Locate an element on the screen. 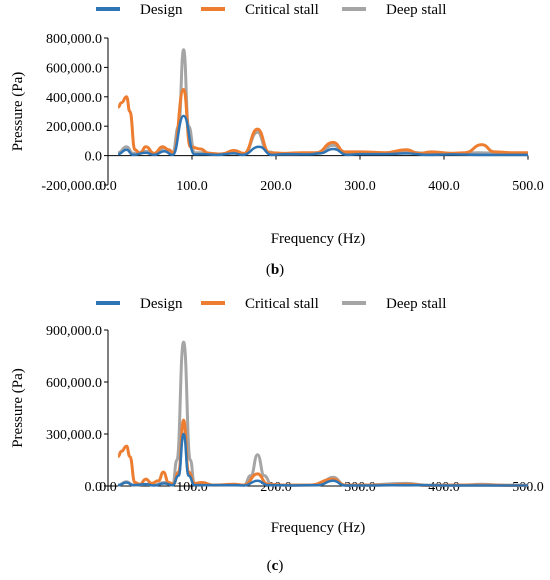 The width and height of the screenshot is (550, 580). x-tick-label: 100.0 is located at coordinates (192, 186).